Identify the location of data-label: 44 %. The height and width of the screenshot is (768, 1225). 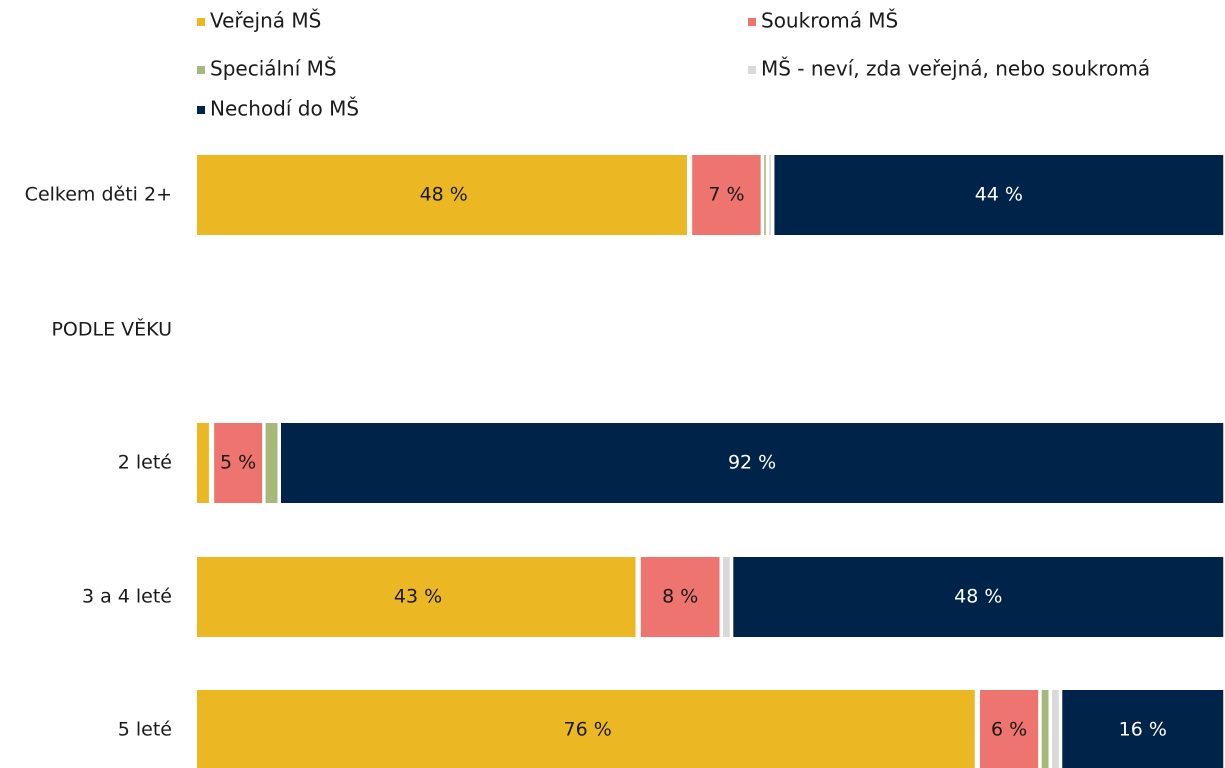
(999, 195).